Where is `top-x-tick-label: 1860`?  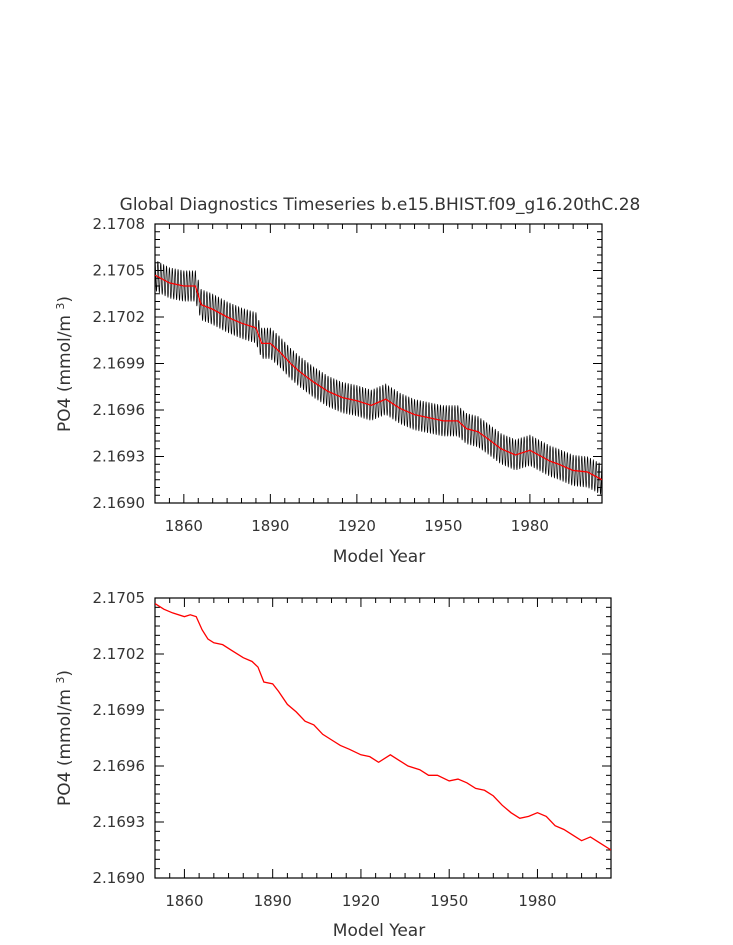
top-x-tick-label: 1860 is located at coordinates (184, 526).